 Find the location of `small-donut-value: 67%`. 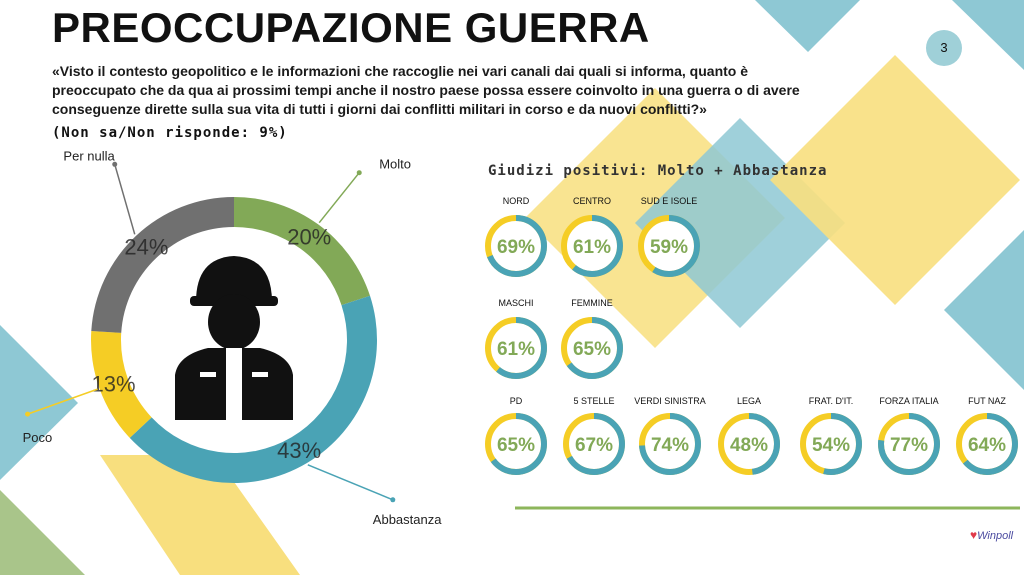

small-donut-value: 67% is located at coordinates (594, 445).